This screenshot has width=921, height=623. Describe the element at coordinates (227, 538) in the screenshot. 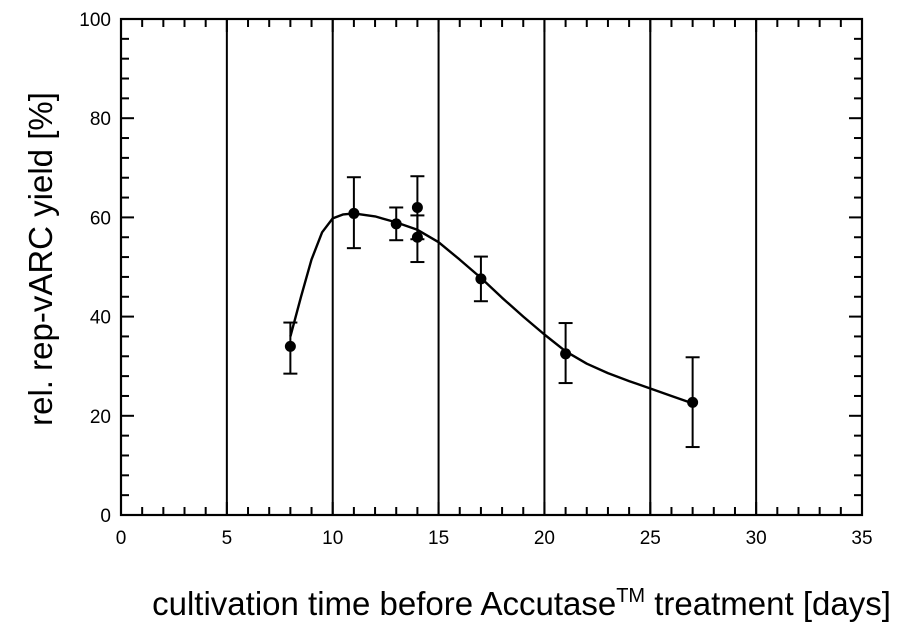

I see `x-tick-label: 5` at that location.